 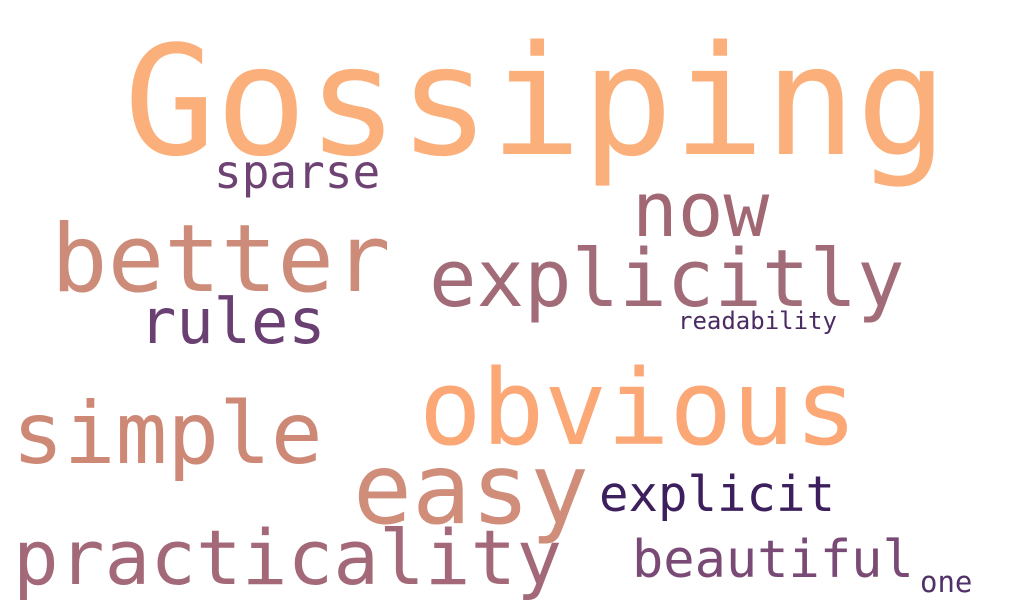 What do you see at coordinates (297, 172) in the screenshot?
I see `word-sparse: sparse` at bounding box center [297, 172].